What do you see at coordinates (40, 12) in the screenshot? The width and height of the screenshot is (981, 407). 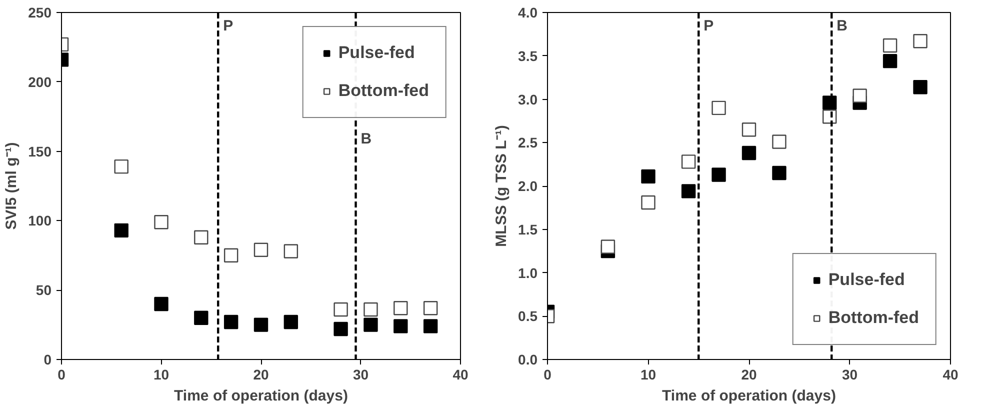 I see `y-tick-label: 250` at bounding box center [40, 12].